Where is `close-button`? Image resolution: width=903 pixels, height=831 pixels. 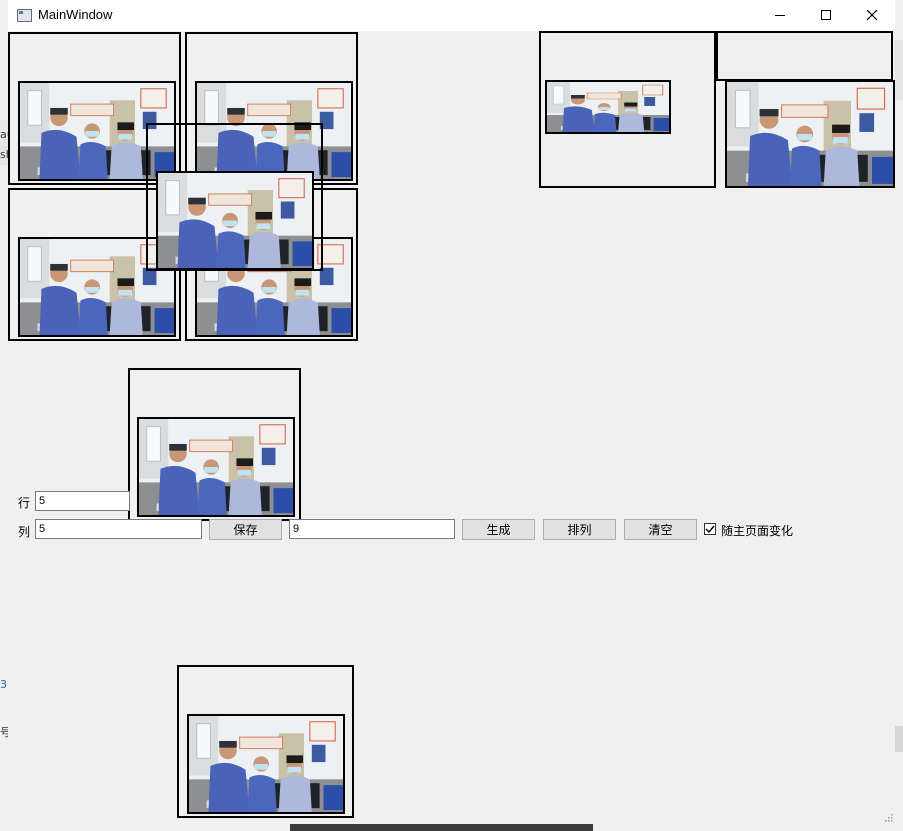 close-button is located at coordinates (872, 15).